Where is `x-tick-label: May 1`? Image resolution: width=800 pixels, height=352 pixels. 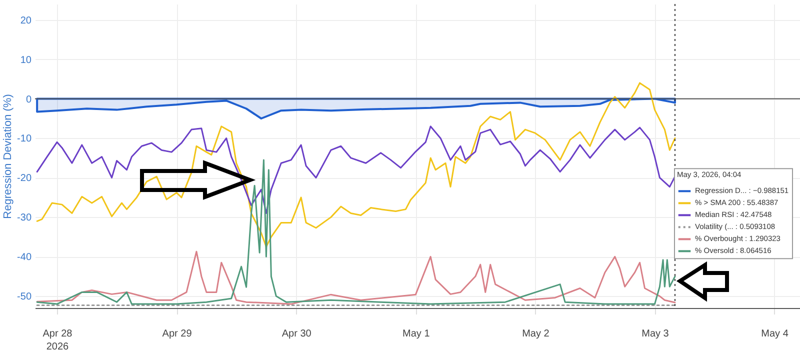
x-tick-label: May 1 is located at coordinates (416, 334).